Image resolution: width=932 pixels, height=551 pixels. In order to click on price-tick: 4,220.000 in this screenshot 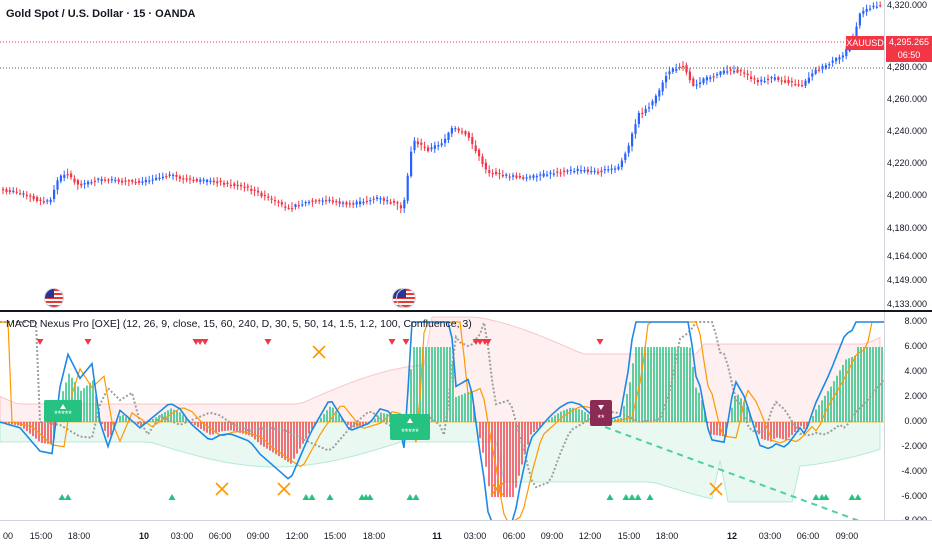, I will do `click(907, 163)`.